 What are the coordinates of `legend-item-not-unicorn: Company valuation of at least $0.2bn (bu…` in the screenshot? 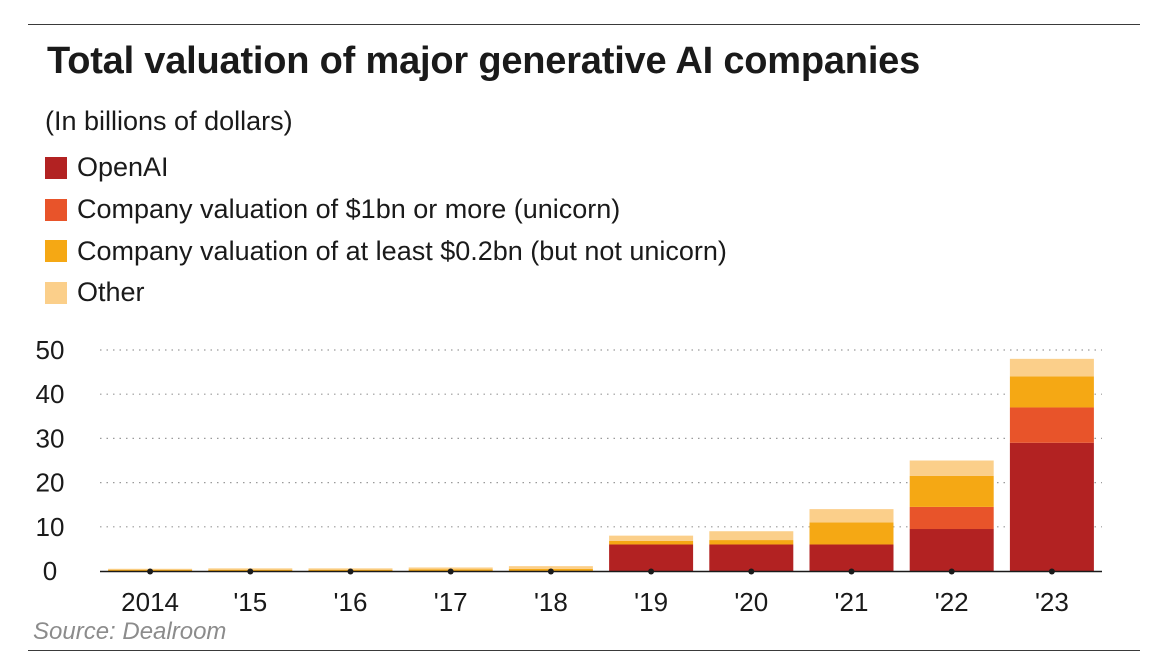 It's located at (386, 251).